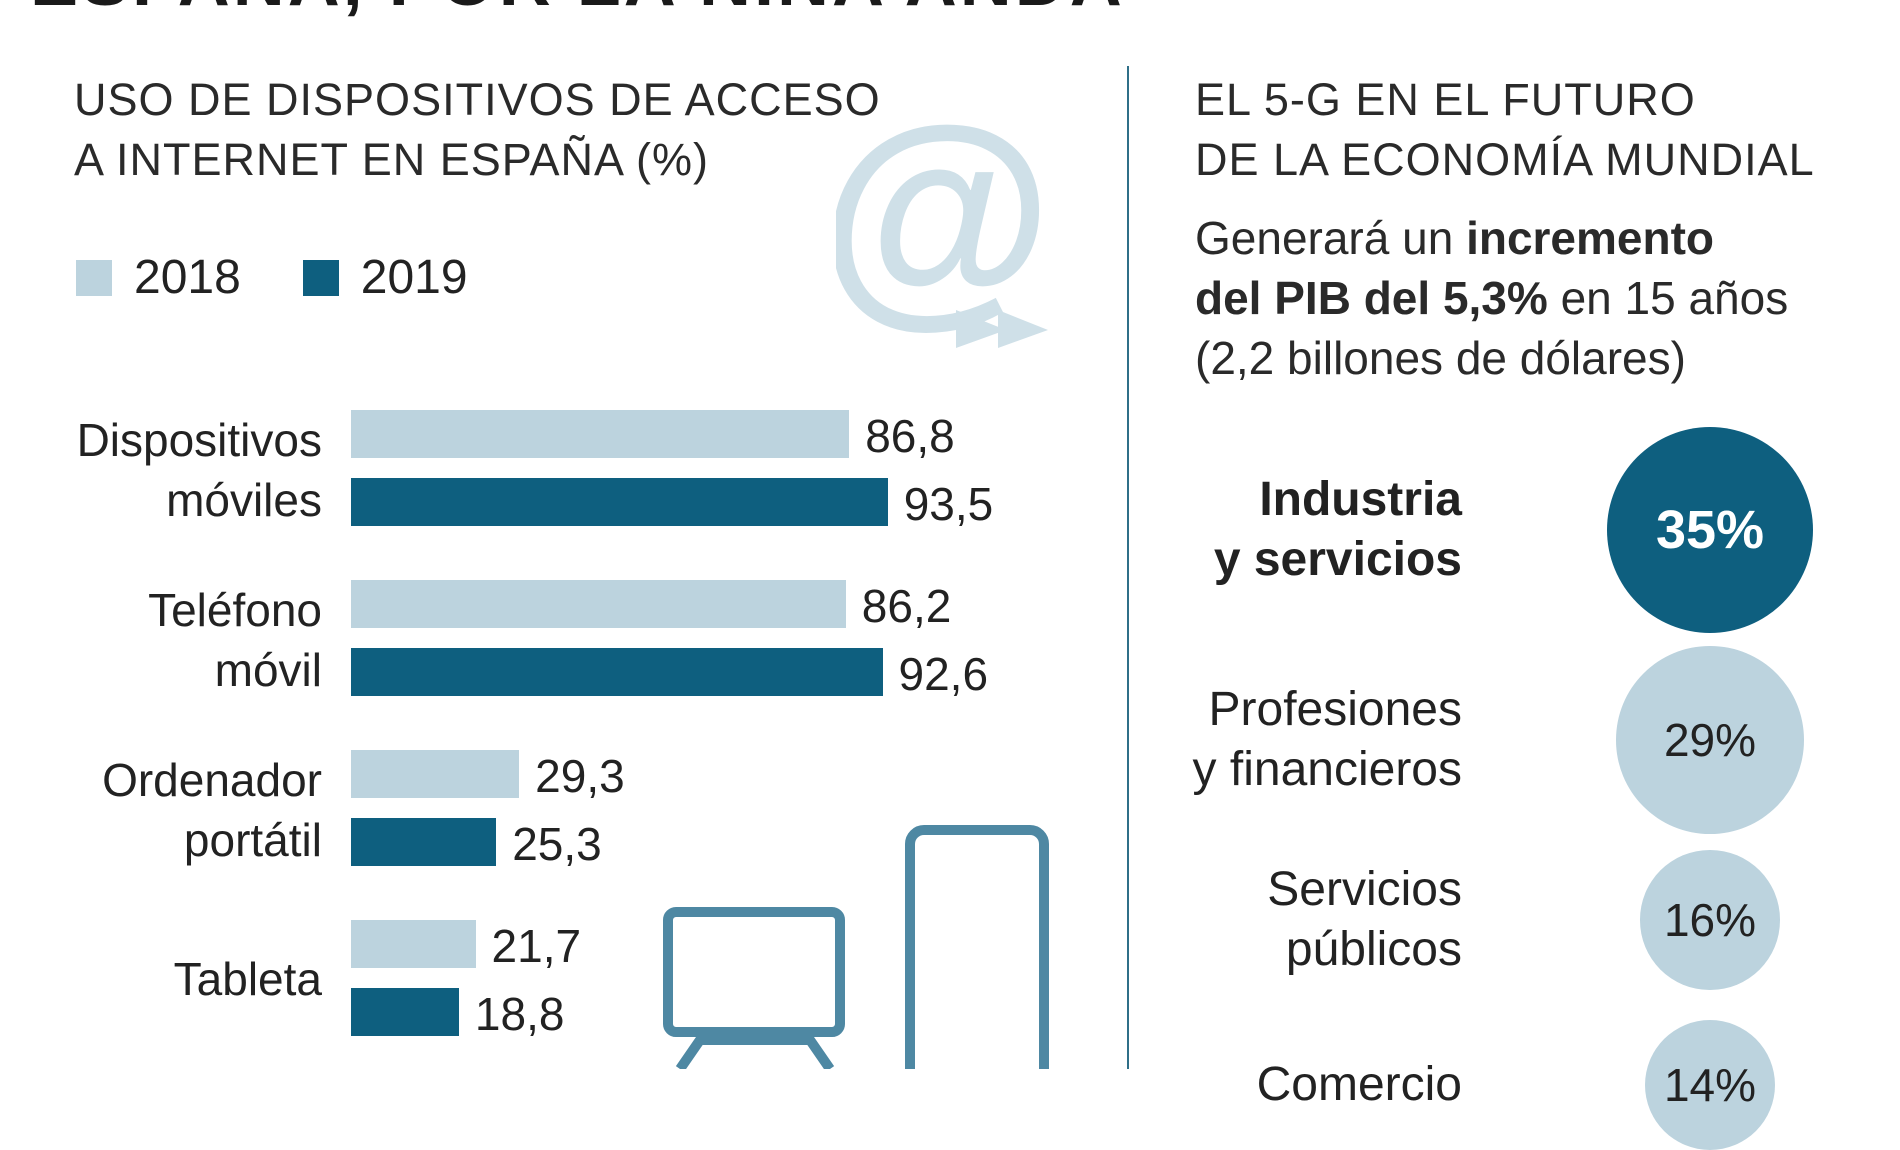 This screenshot has height=1150, width=1900. I want to click on section-divider, so click(1128, 567).